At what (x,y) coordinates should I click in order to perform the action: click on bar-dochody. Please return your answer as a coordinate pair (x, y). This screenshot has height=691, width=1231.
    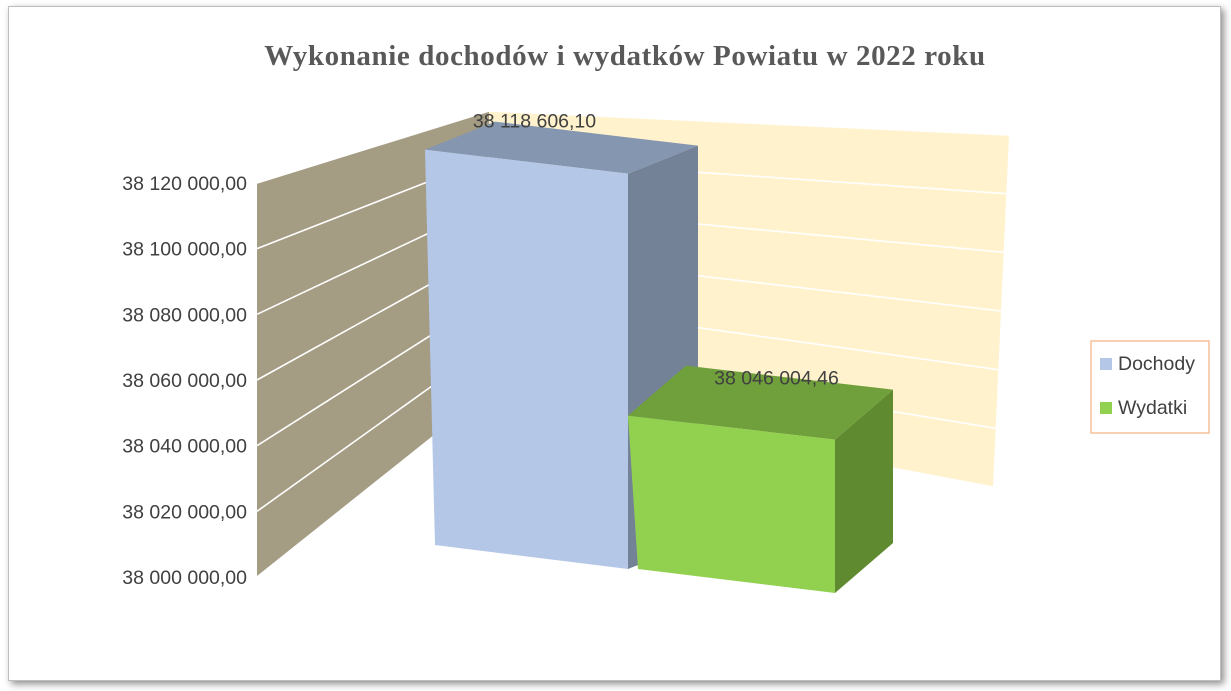
    Looking at the image, I should click on (526, 359).